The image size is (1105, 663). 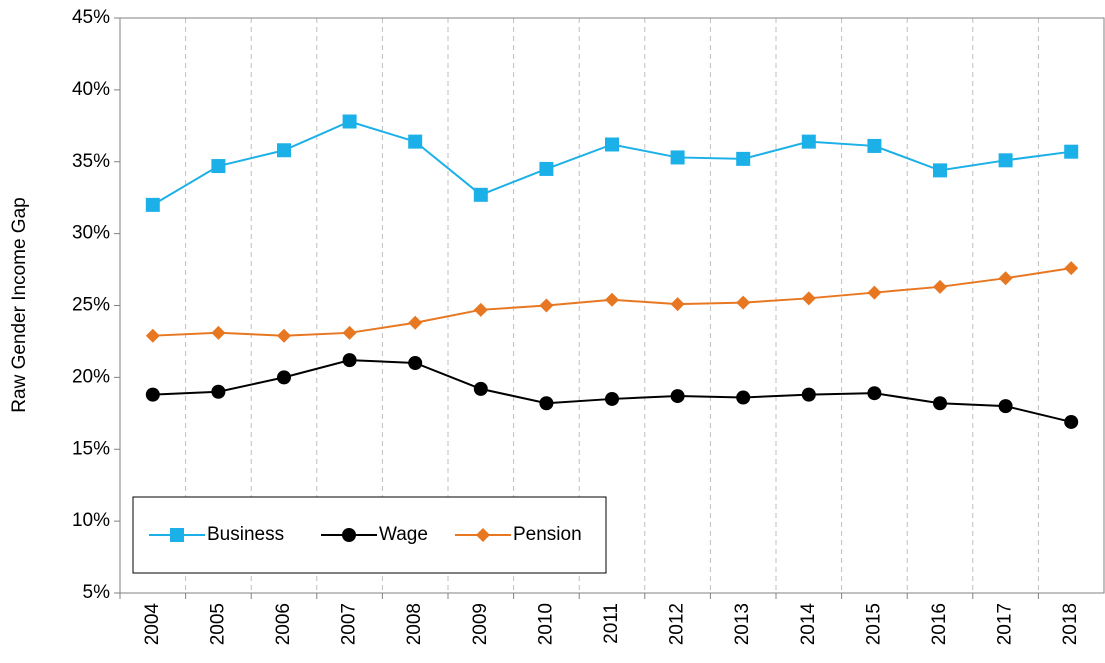 I want to click on x-tick-label: 2008, so click(x=414, y=624).